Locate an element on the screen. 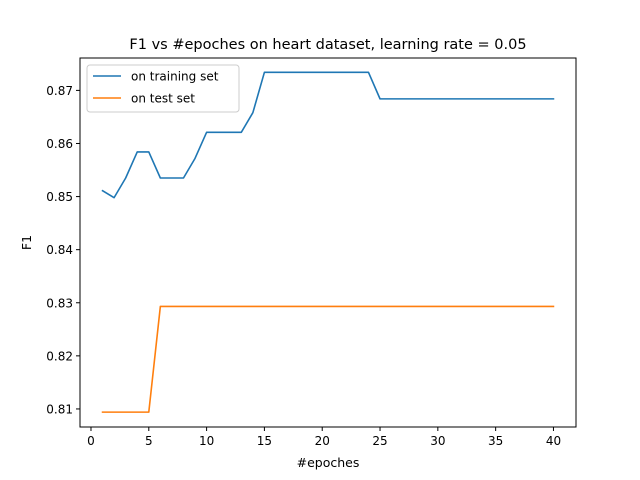 The image size is (640, 480). x-tick-label: 20 is located at coordinates (322, 441).